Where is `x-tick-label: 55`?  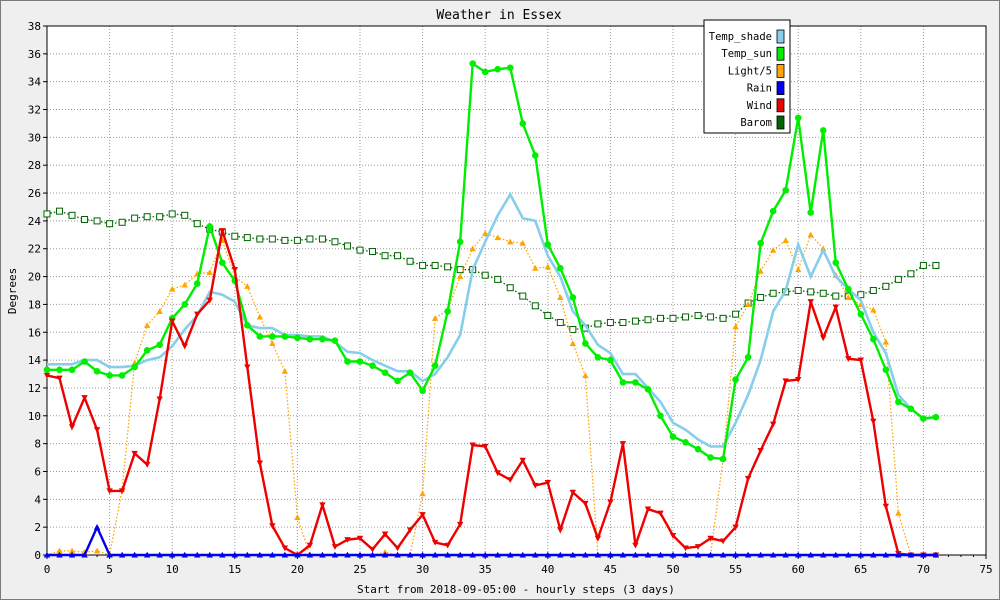 x-tick-label: 55 is located at coordinates (735, 569).